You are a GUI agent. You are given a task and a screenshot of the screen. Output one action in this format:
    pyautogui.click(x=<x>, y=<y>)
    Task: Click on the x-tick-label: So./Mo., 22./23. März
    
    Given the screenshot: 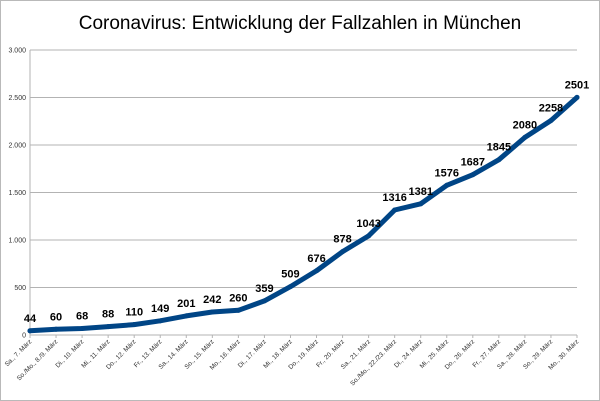 What is the action you would take?
    pyautogui.click(x=373, y=362)
    